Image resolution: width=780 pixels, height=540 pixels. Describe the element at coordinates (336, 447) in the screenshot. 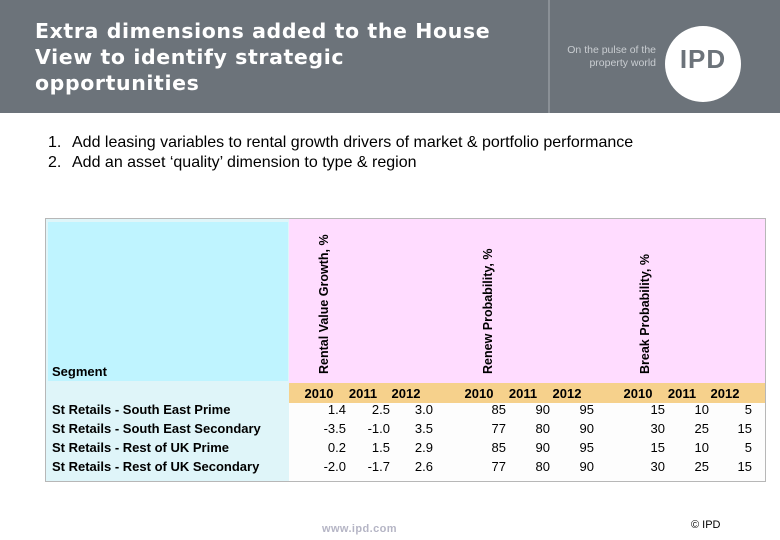

I see `table-cell: 0.2` at that location.